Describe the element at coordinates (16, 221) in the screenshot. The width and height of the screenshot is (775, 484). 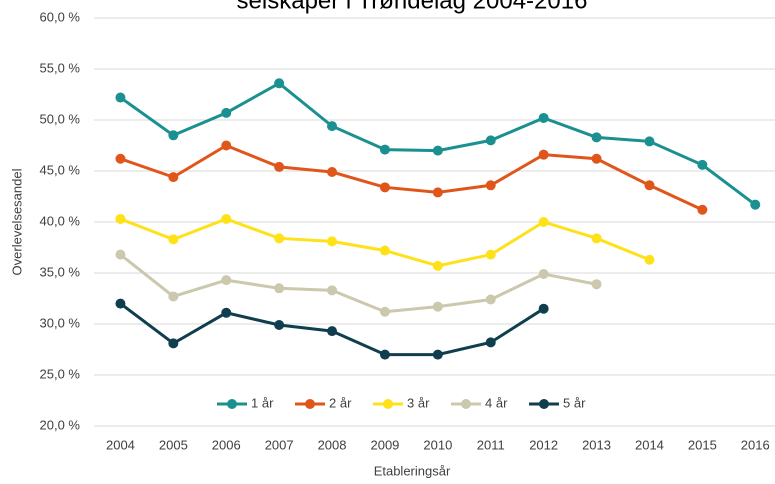
I see `y-axis-label: Overlevelsesandel` at that location.